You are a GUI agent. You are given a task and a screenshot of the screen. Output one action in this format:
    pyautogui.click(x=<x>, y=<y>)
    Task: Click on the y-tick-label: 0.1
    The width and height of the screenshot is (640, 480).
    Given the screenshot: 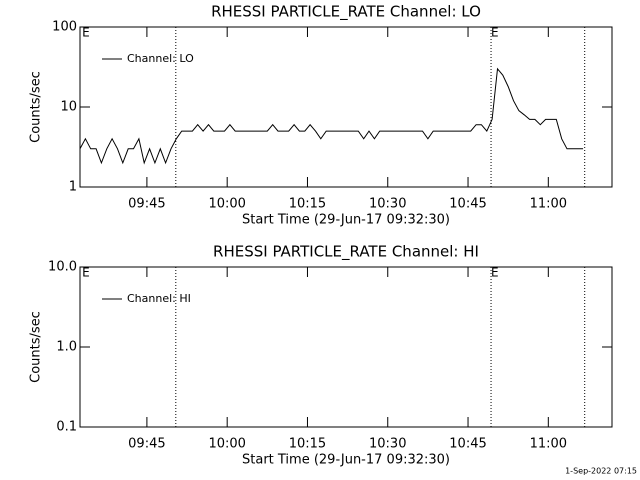 What is the action you would take?
    pyautogui.click(x=66, y=427)
    